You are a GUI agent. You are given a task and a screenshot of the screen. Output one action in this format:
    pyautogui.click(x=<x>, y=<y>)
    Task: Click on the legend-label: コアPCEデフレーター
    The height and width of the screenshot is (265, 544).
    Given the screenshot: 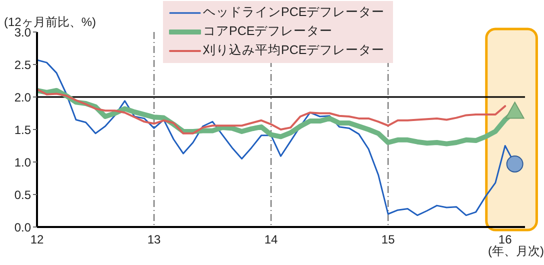 What is the action you would take?
    pyautogui.click(x=268, y=31)
    